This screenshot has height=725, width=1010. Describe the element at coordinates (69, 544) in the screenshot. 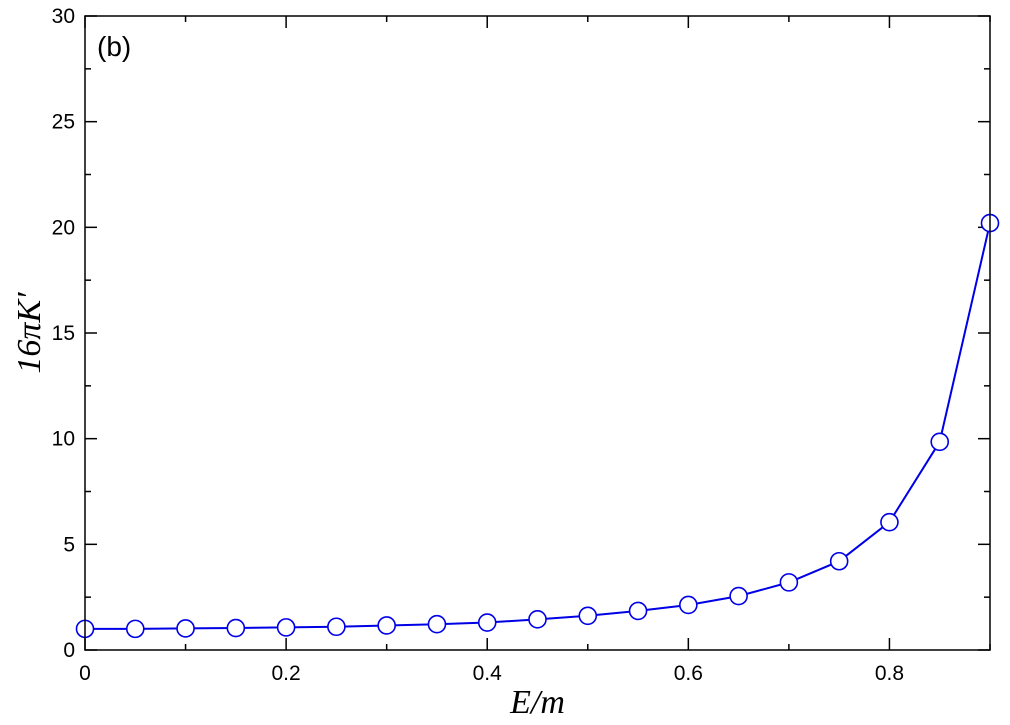

I see `y-tick-label: 5` at that location.